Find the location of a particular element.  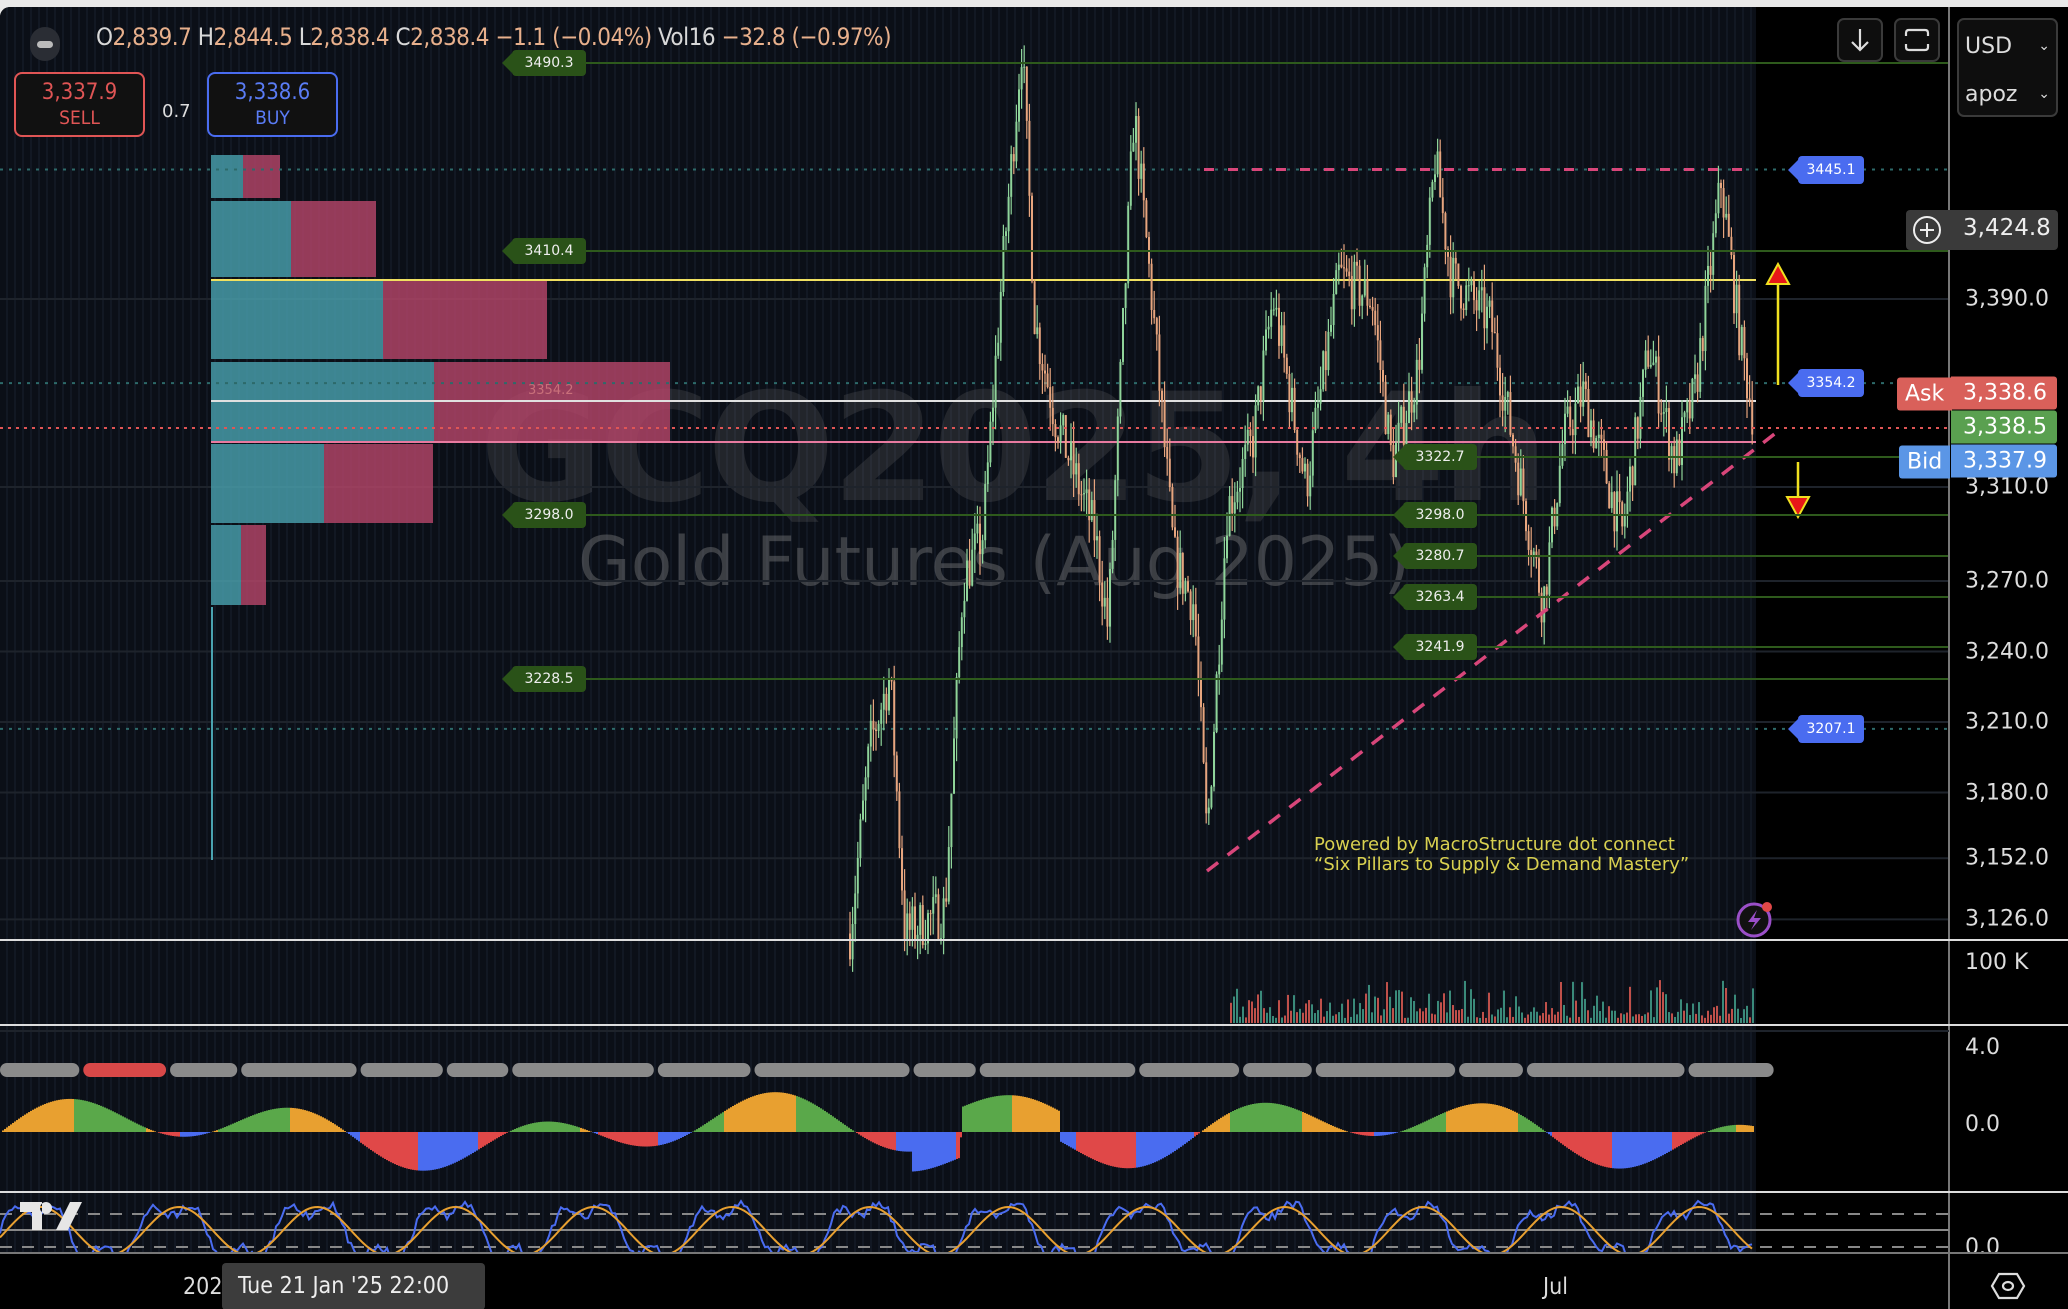

tradingview-logo-icon is located at coordinates (51, 1216).